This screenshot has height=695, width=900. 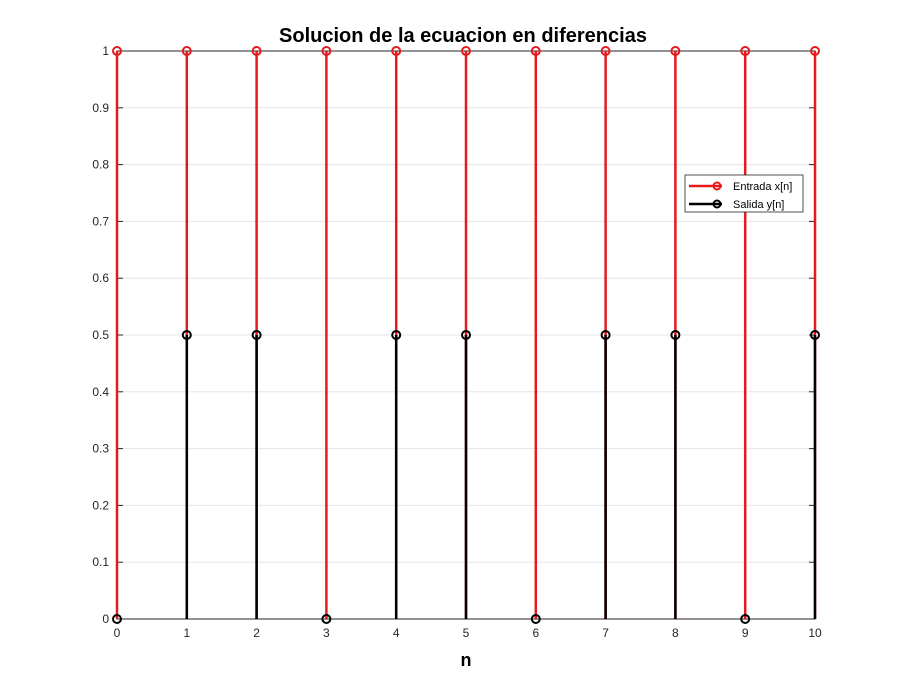 What do you see at coordinates (605, 633) in the screenshot?
I see `x-tick-label: 7` at bounding box center [605, 633].